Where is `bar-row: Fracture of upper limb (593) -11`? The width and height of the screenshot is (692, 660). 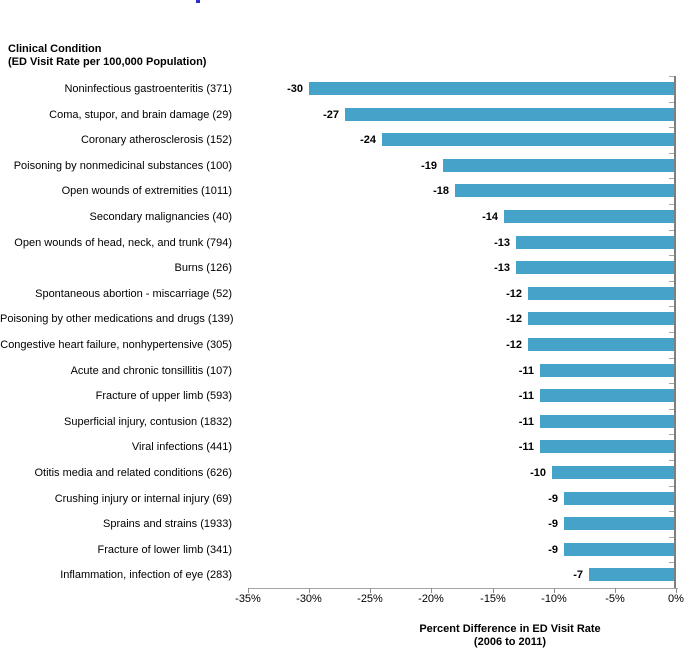
bar-row: Fracture of upper limb (593) -11 is located at coordinates (346, 396).